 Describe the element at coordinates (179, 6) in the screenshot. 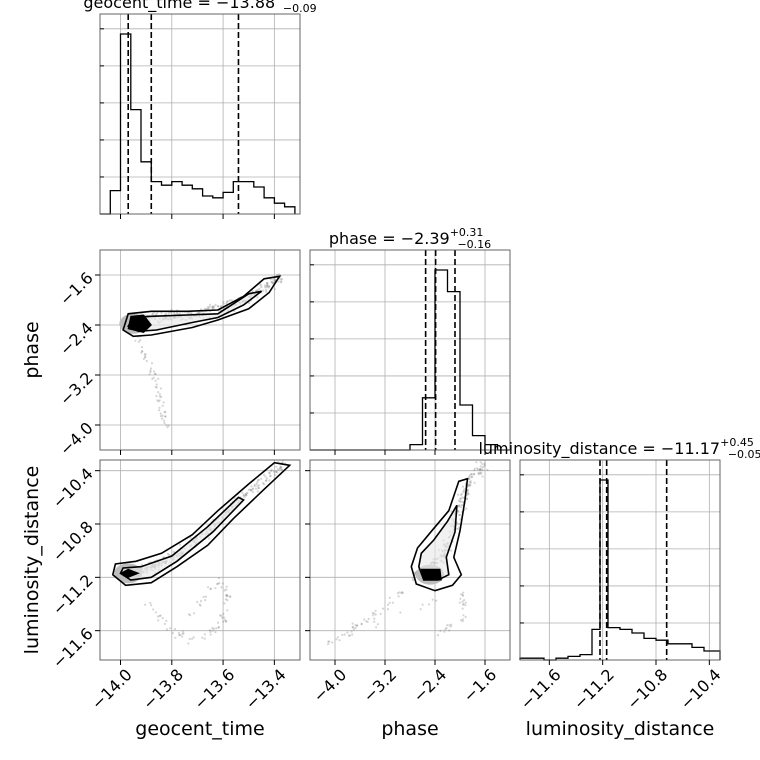

I see `title-main: geocent_time = −13.88` at that location.